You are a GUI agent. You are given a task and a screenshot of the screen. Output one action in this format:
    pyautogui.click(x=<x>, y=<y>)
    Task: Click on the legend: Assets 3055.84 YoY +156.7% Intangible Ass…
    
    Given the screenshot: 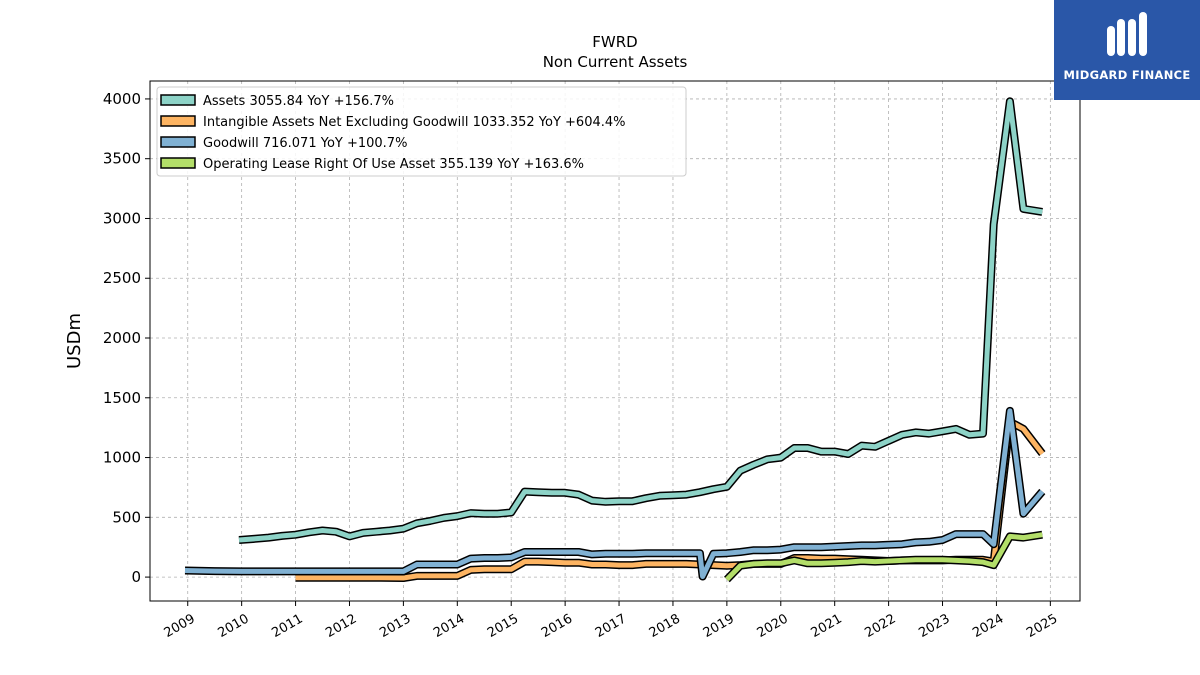 What is the action you would take?
    pyautogui.click(x=421, y=131)
    